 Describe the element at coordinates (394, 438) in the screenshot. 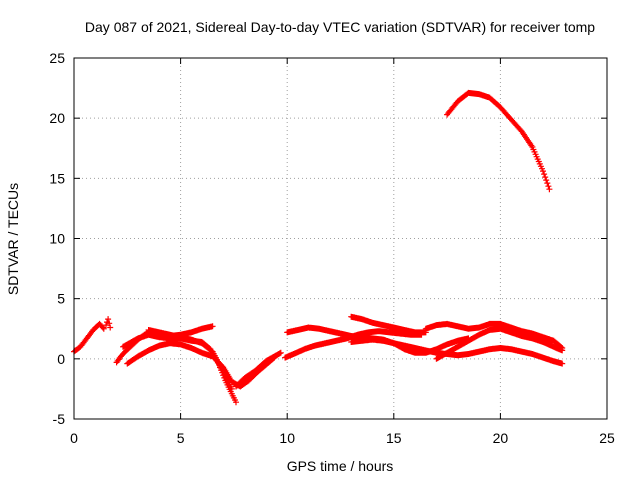

I see `x-tick-label: 15` at that location.